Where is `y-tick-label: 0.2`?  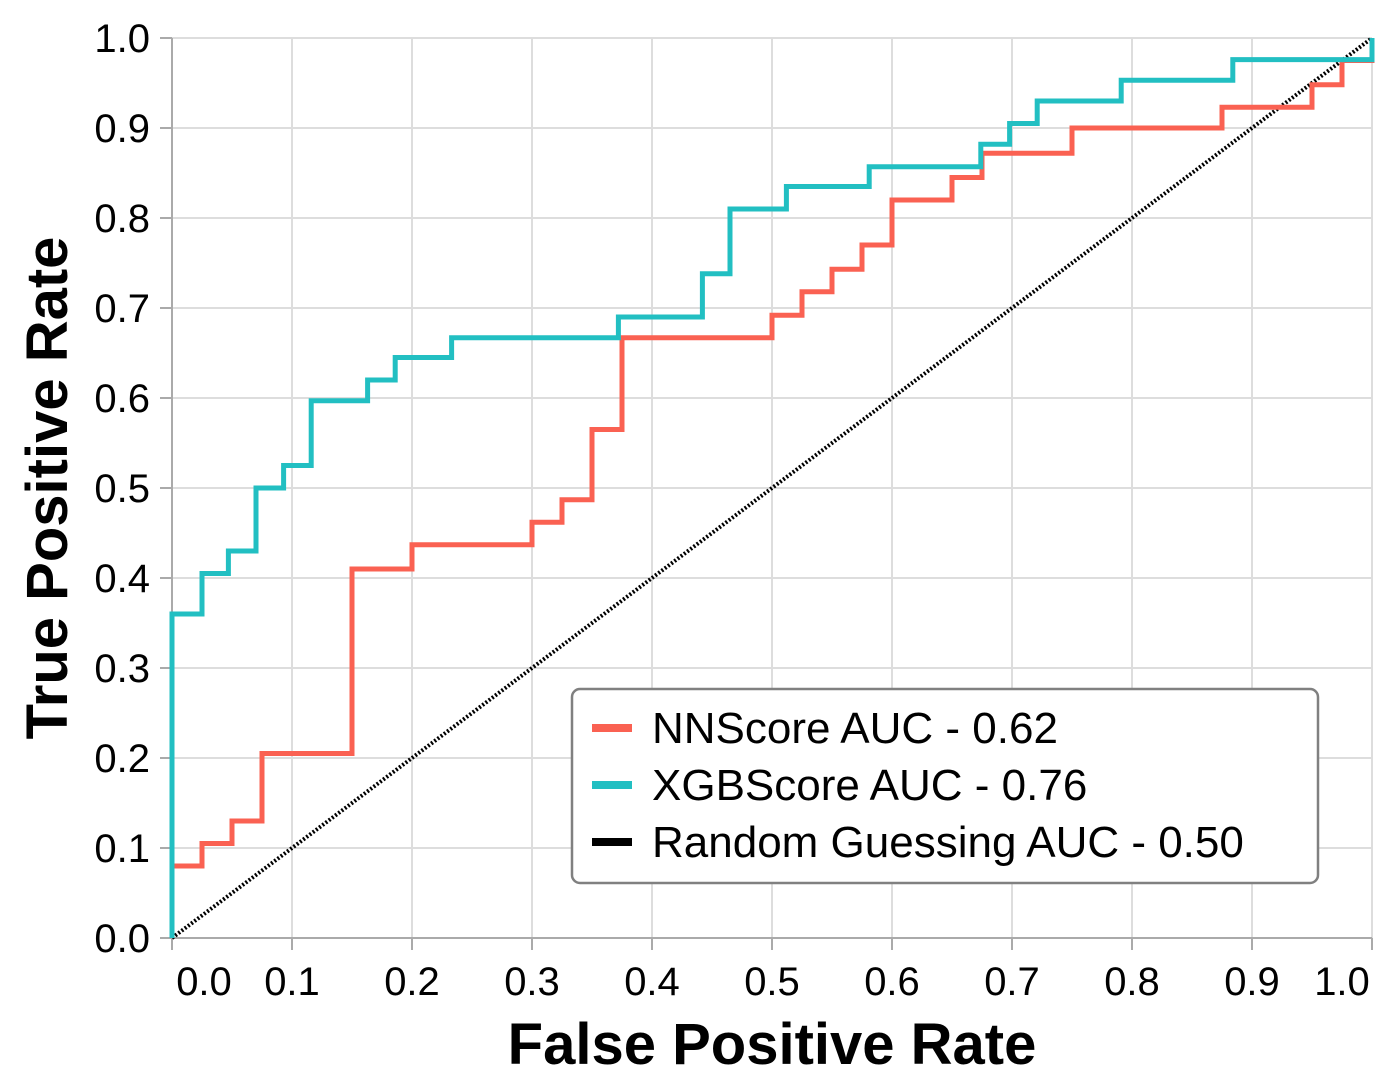 y-tick-label: 0.2 is located at coordinates (122, 759).